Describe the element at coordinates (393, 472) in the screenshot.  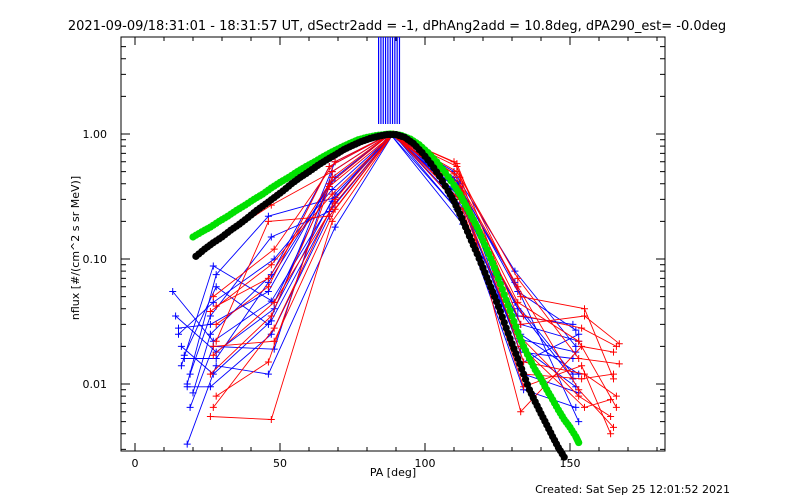
I see `x-axis-label: PA [deg]` at that location.